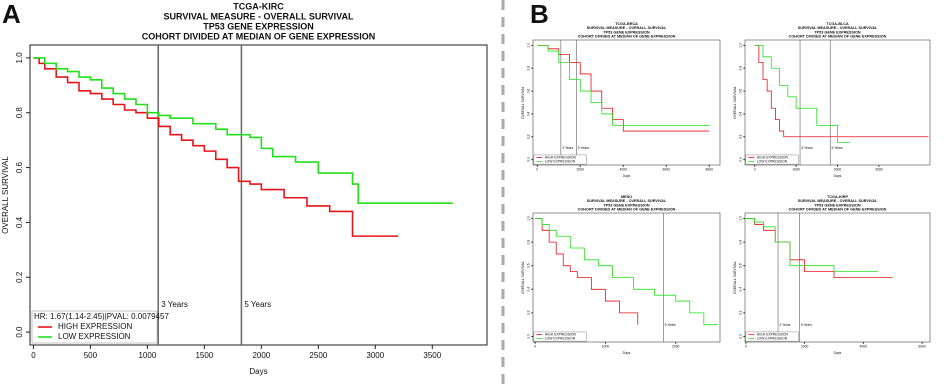  I want to click on panel-label: B, so click(539, 14).